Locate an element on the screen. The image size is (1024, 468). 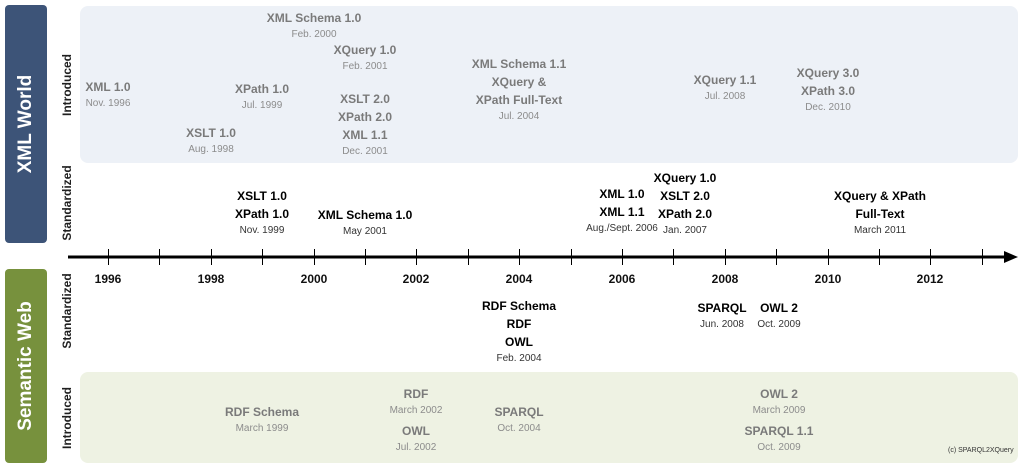
year-label: 2012 is located at coordinates (930, 279).